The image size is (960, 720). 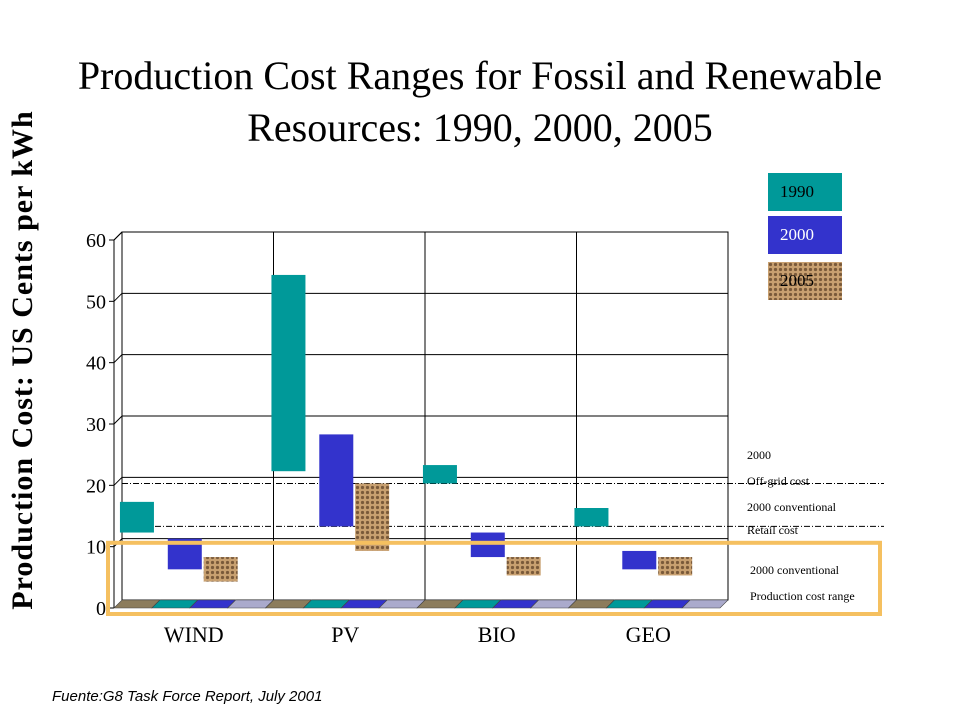 I want to click on bar-pv-1990, so click(x=288, y=373).